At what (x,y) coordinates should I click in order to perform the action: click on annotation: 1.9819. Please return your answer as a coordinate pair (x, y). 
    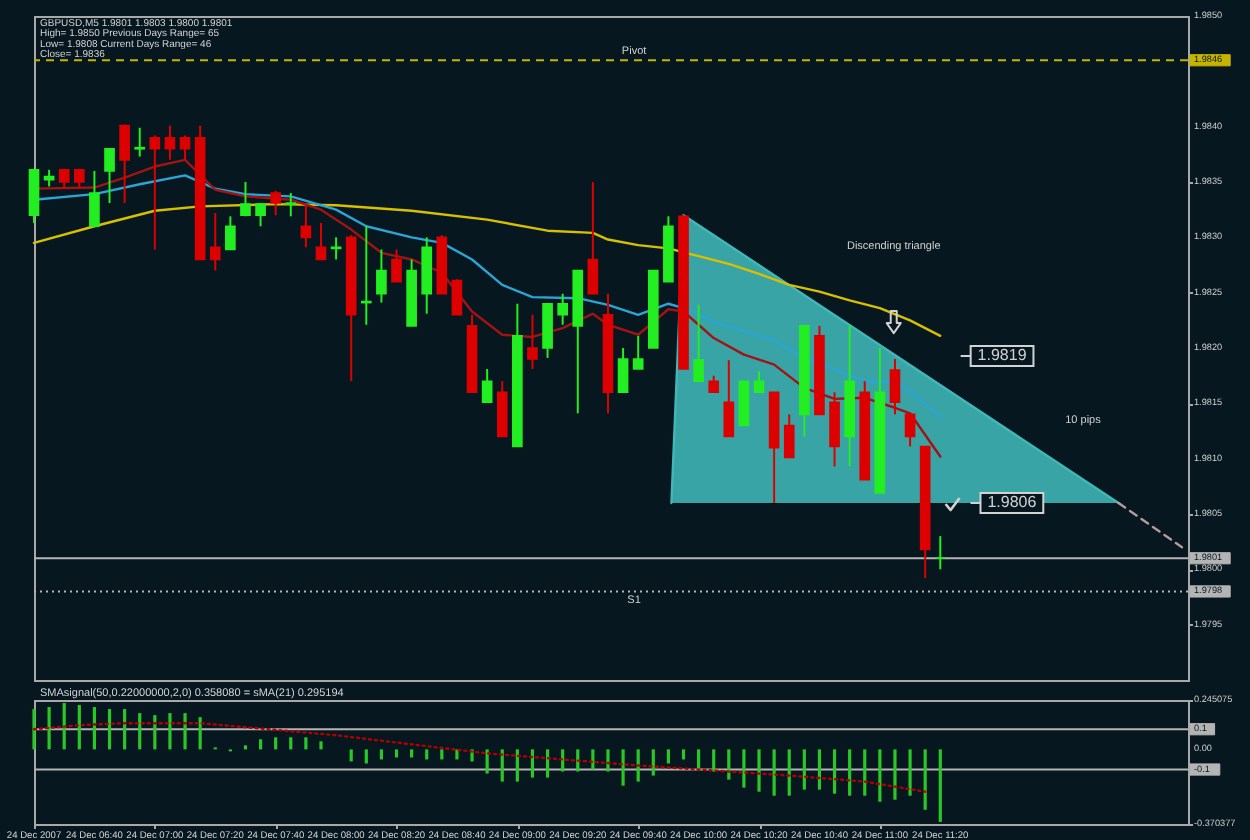
    Looking at the image, I should click on (1002, 354).